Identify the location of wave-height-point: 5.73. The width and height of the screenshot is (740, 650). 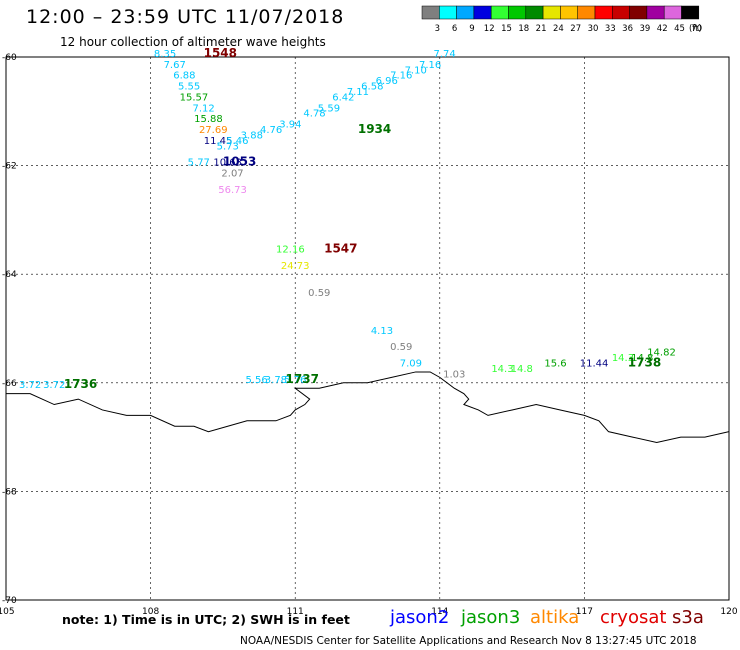
(228, 146).